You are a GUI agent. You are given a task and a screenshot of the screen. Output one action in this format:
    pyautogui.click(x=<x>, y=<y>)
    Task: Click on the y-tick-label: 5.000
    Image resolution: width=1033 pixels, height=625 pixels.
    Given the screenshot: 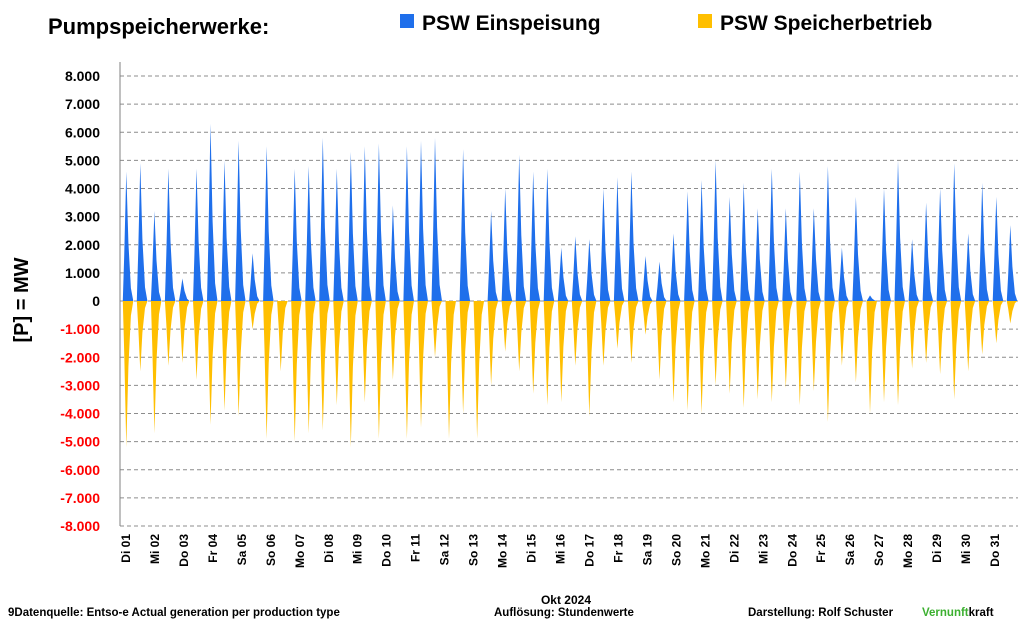 What is the action you would take?
    pyautogui.click(x=82, y=160)
    